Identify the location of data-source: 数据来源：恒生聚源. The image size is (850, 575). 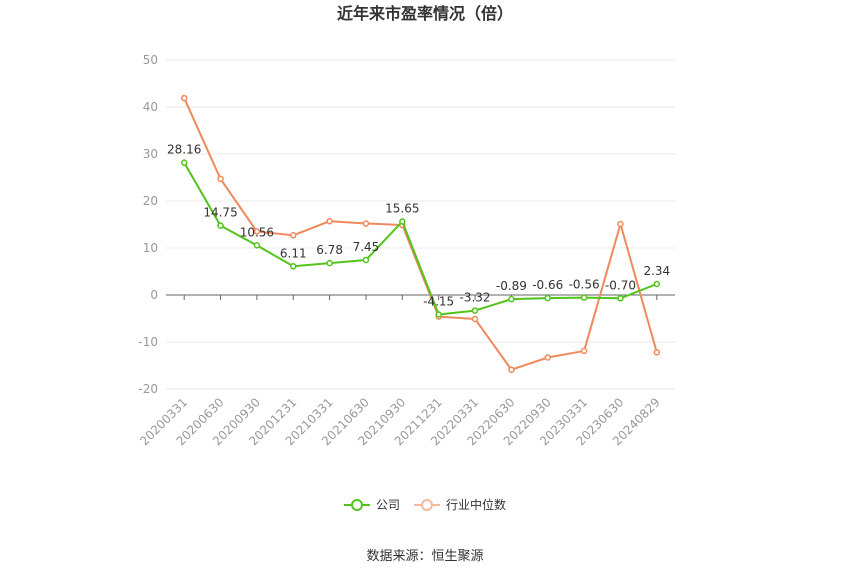
(425, 556).